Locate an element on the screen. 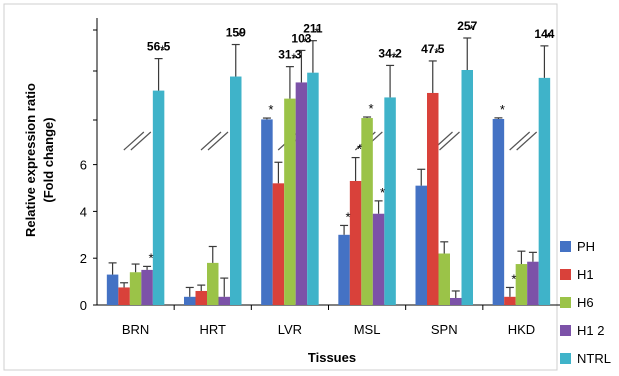 The width and height of the screenshot is (619, 376). x-tick-label: HRT is located at coordinates (213, 329).